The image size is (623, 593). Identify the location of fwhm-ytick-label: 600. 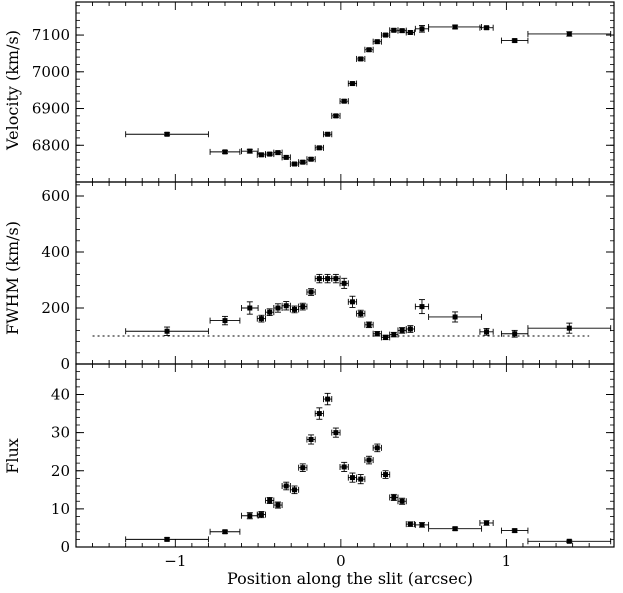
(55, 196).